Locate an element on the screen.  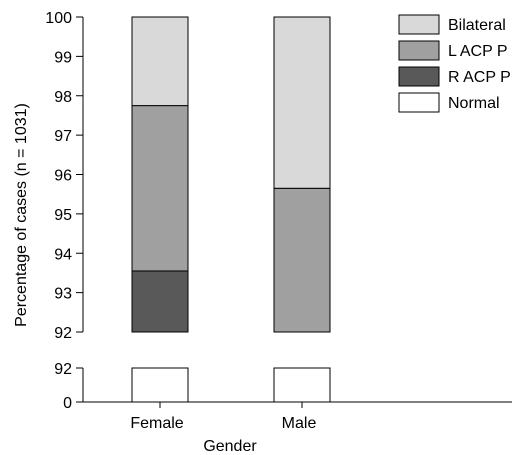
upper-tick-label: 93 is located at coordinates (63, 294).